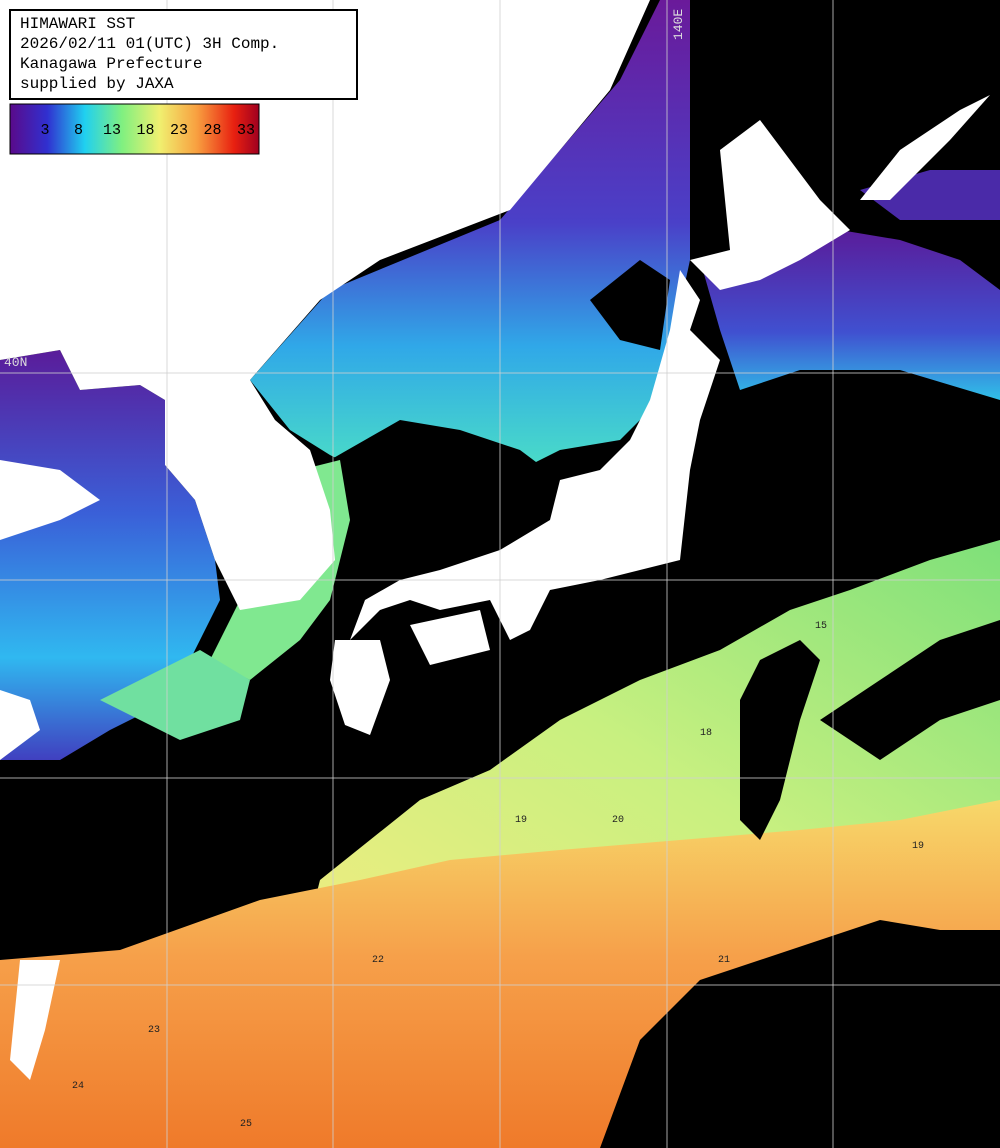  What do you see at coordinates (149, 44) in the screenshot?
I see `header-line: 2026/02/11 01(UTC) 3H Comp.` at bounding box center [149, 44].